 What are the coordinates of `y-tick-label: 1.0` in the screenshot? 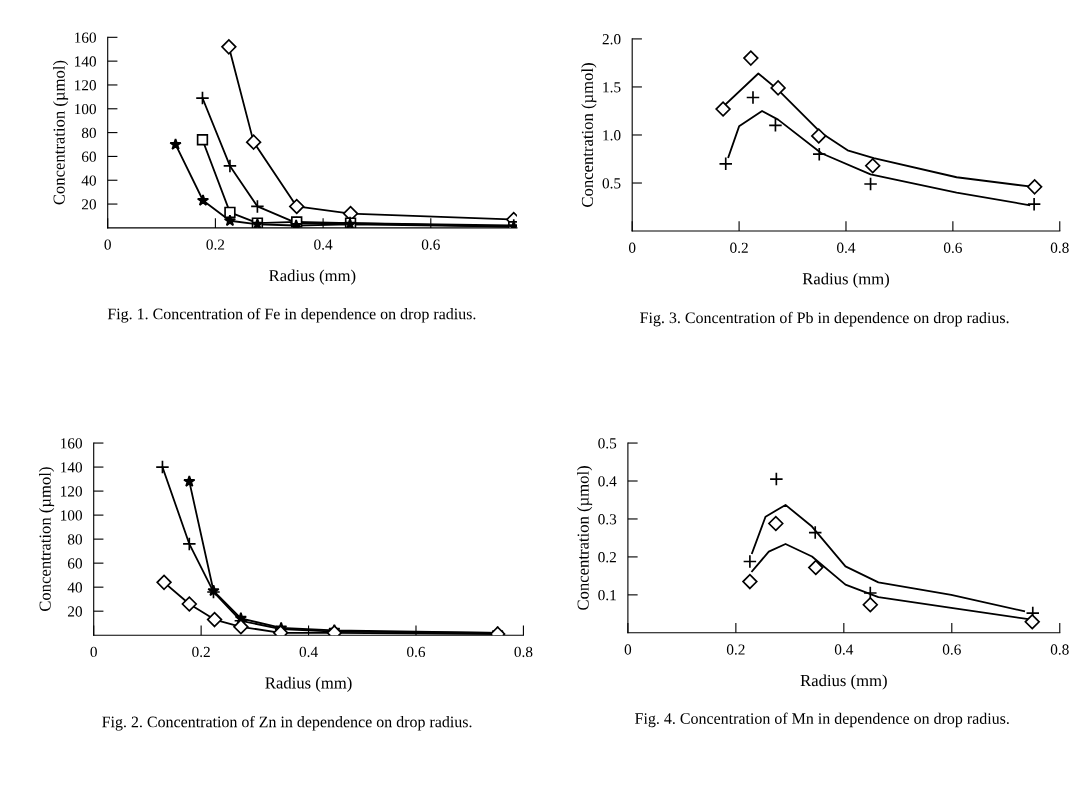 It's located at (612, 135).